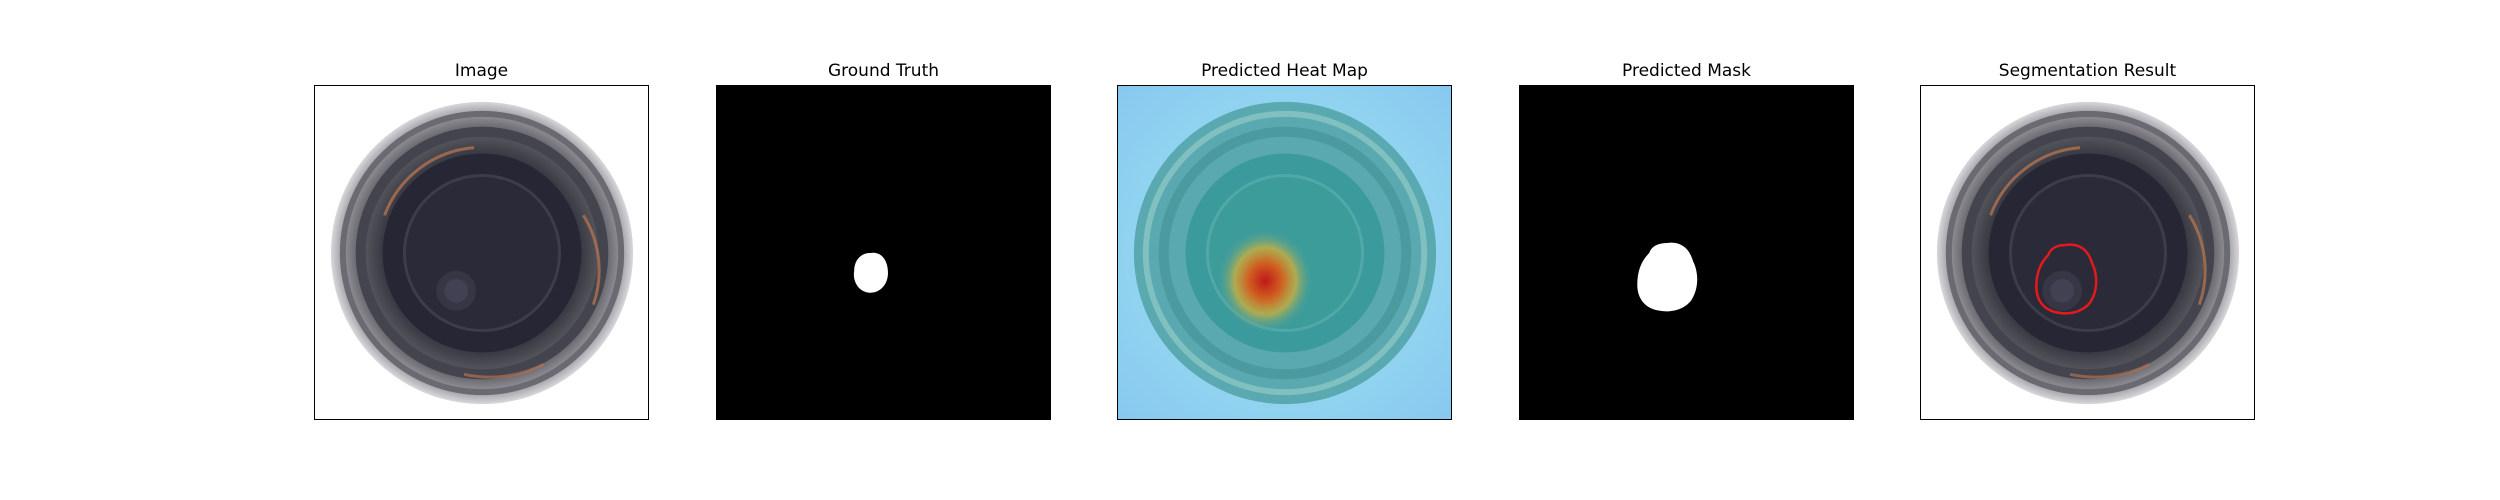  Describe the element at coordinates (870, 272) in the screenshot. I see `ground-truth-region` at that location.